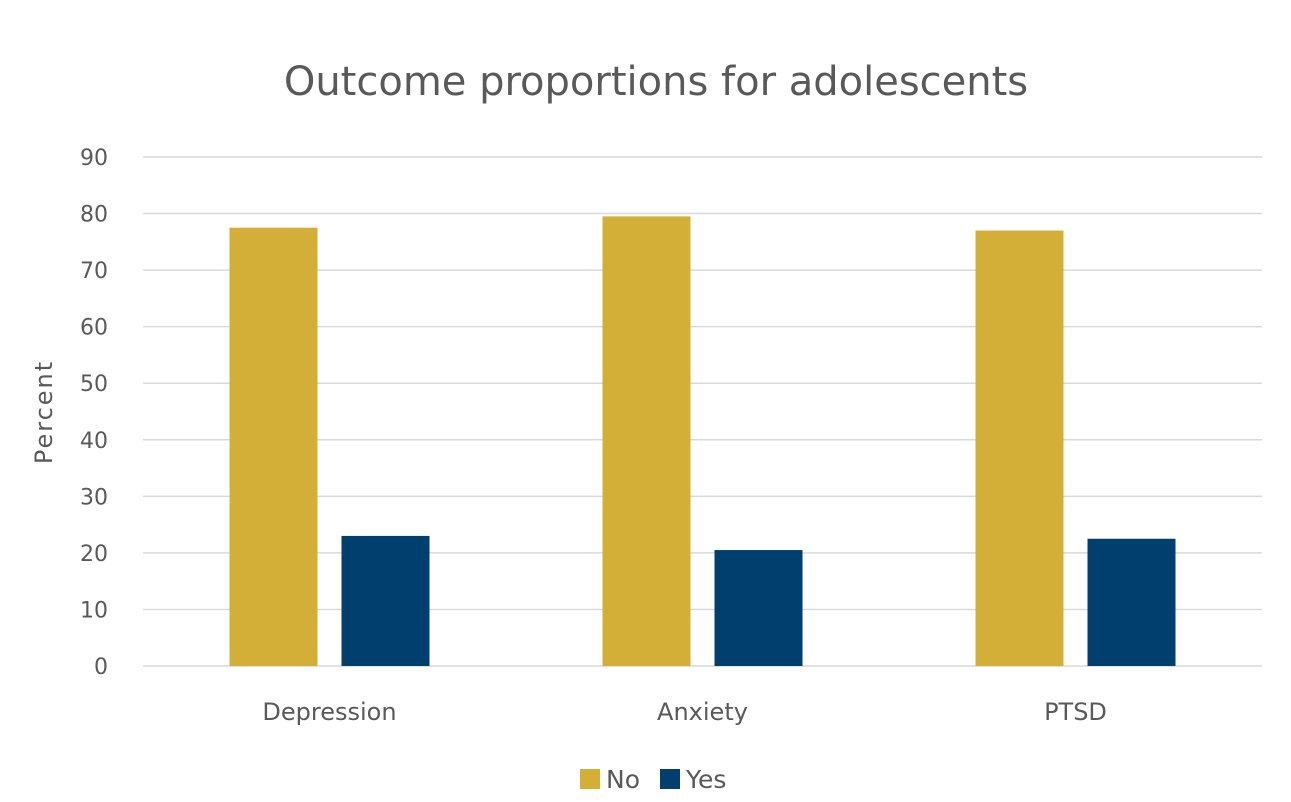  I want to click on legend-swatch-yes, so click(670, 779).